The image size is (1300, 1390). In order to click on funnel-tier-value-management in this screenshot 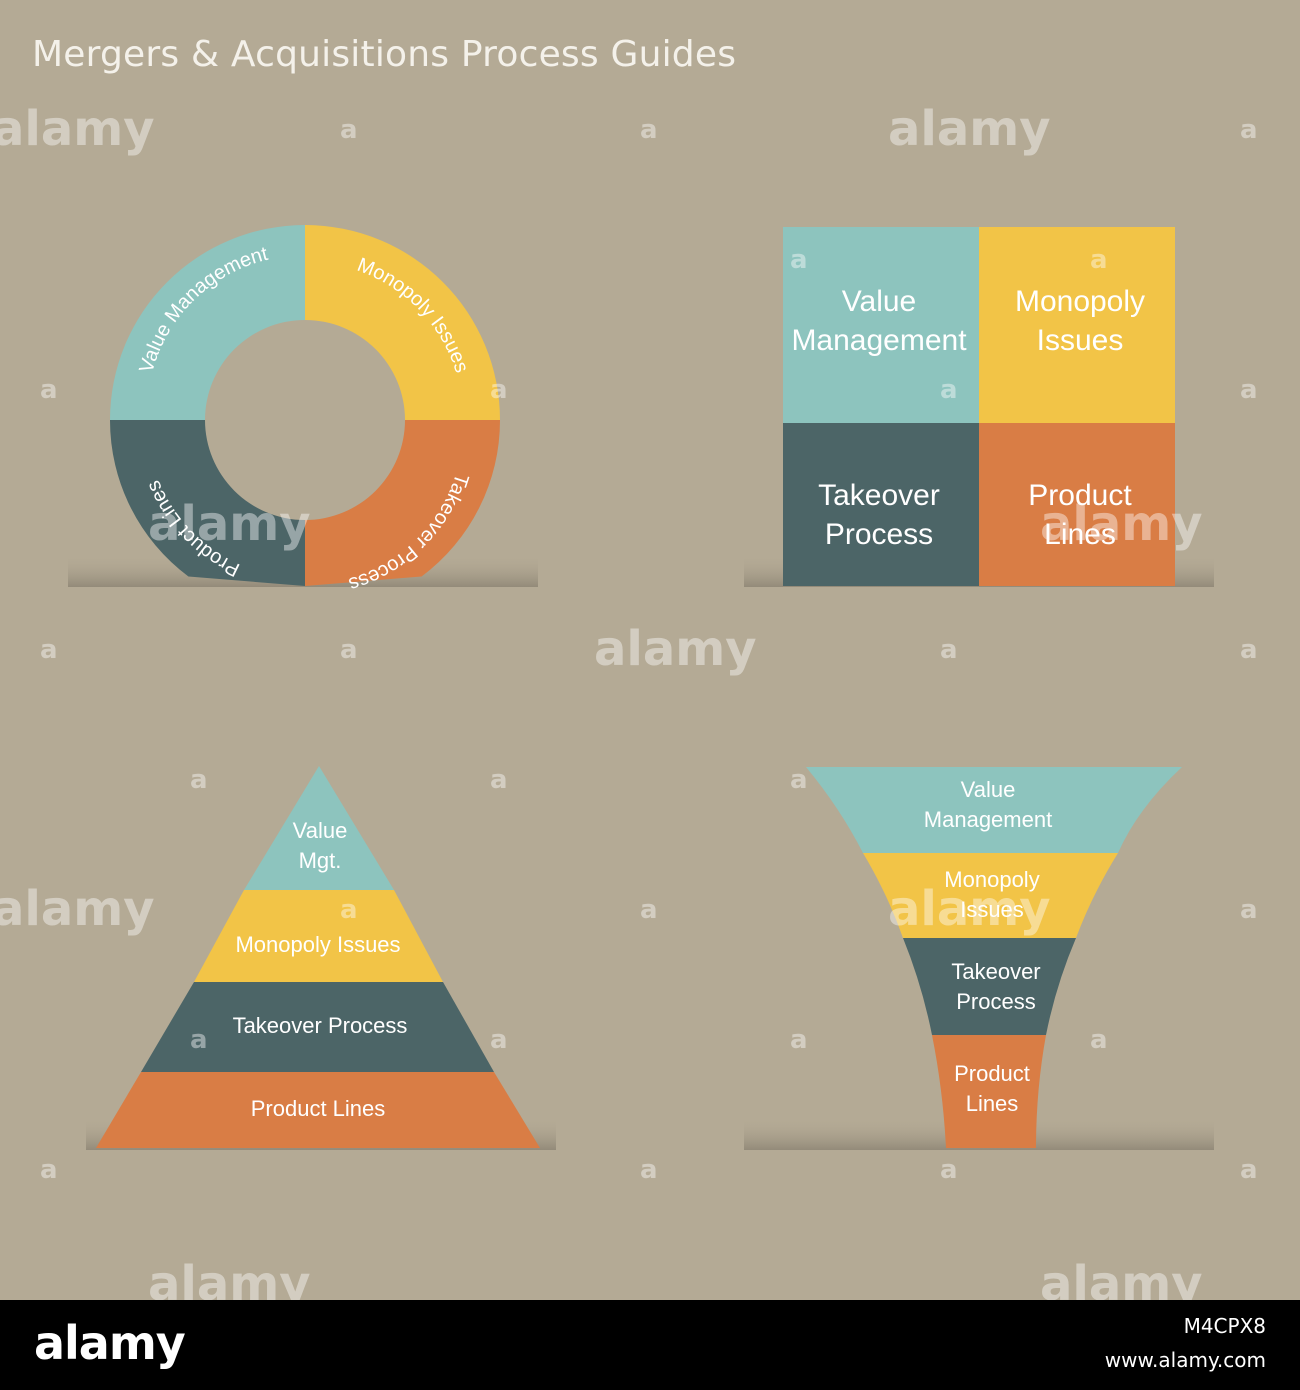, I will do `click(994, 810)`.